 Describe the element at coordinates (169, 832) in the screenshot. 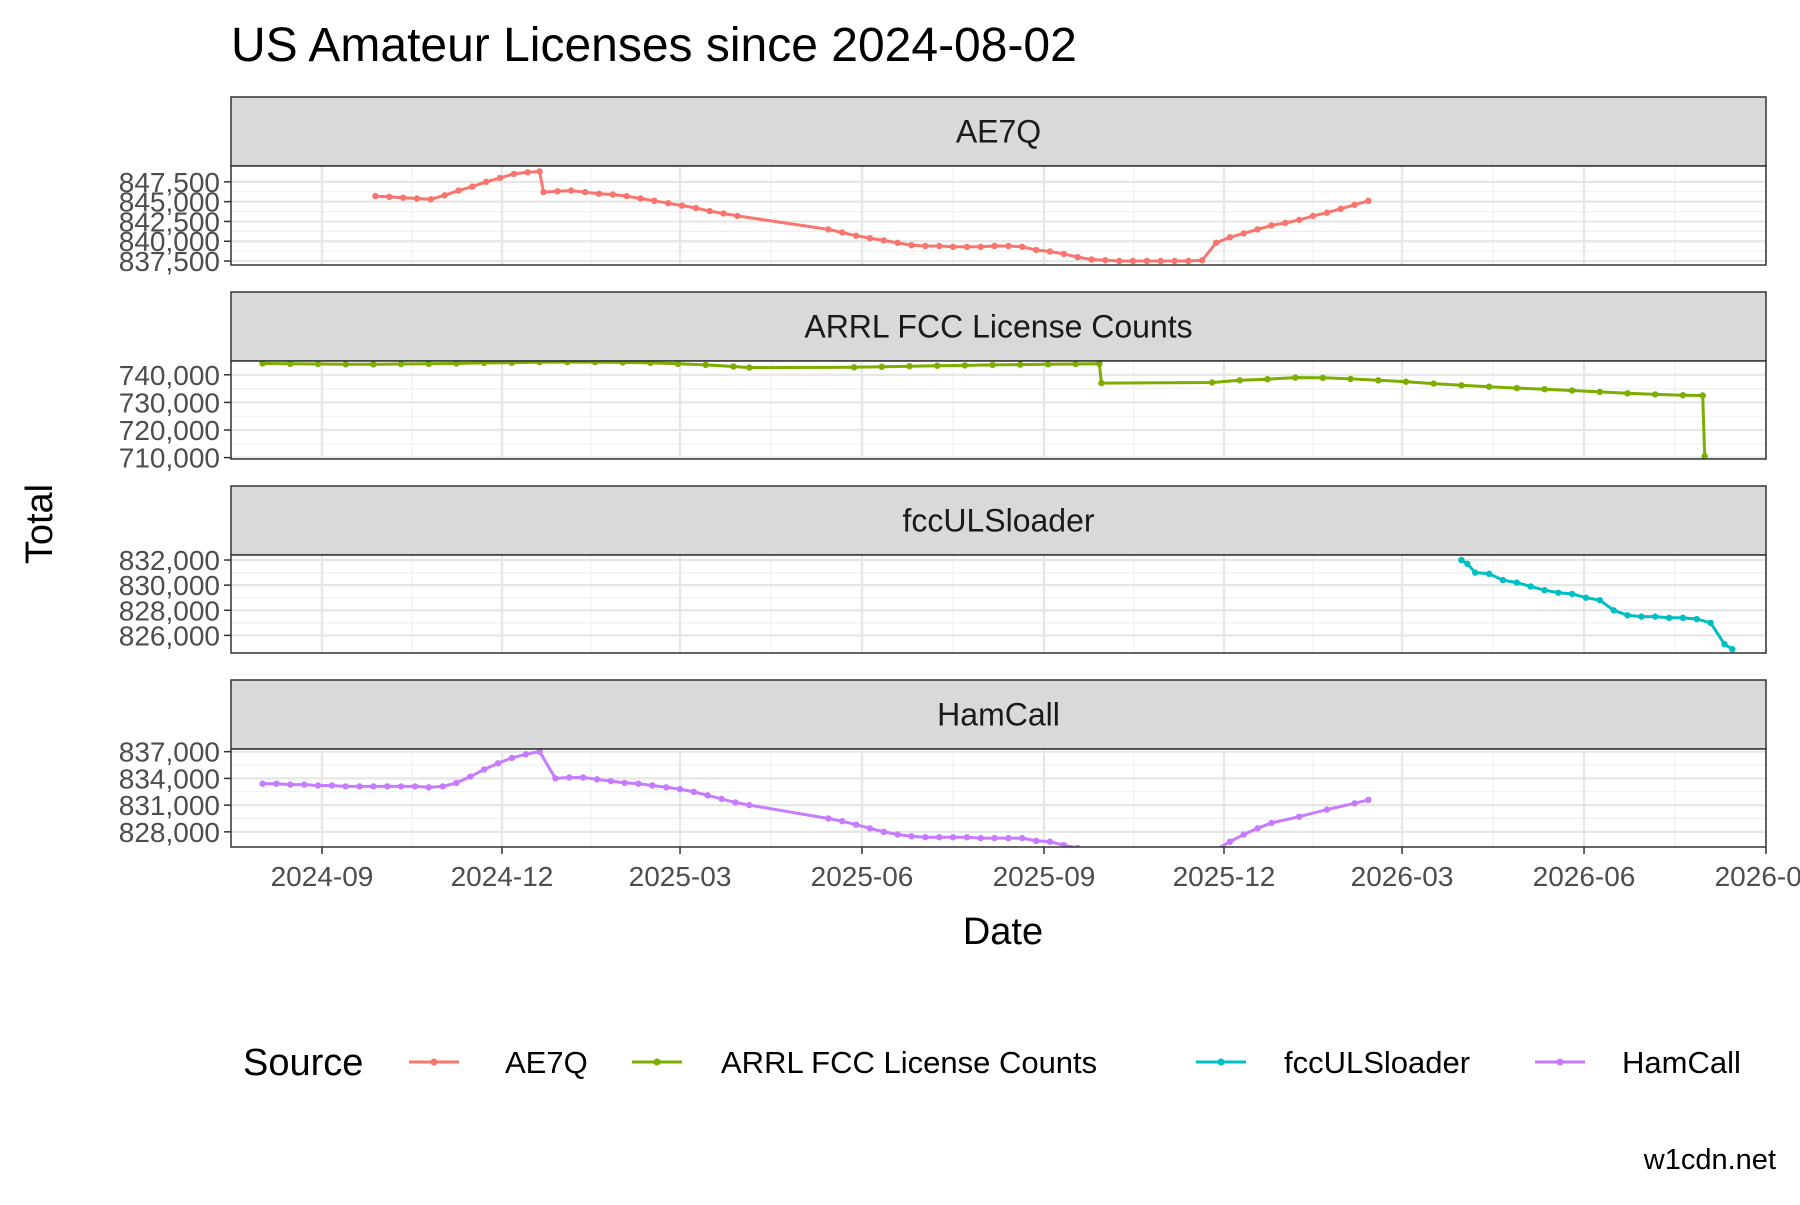

I see `y-tick-label-hamcall: 828,000` at that location.